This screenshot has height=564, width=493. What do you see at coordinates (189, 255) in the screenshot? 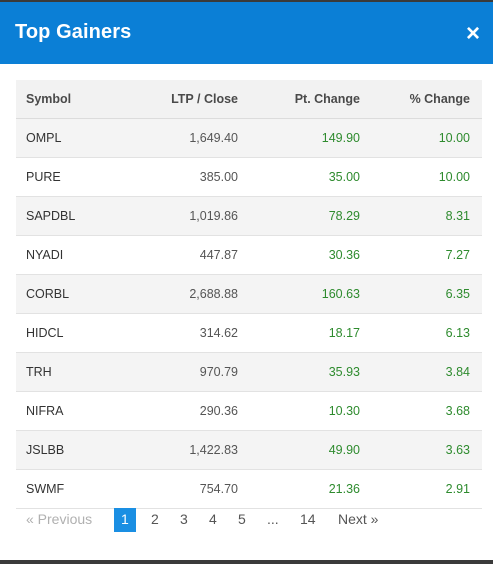
I see `cell-ltp: 447.87` at bounding box center [189, 255].